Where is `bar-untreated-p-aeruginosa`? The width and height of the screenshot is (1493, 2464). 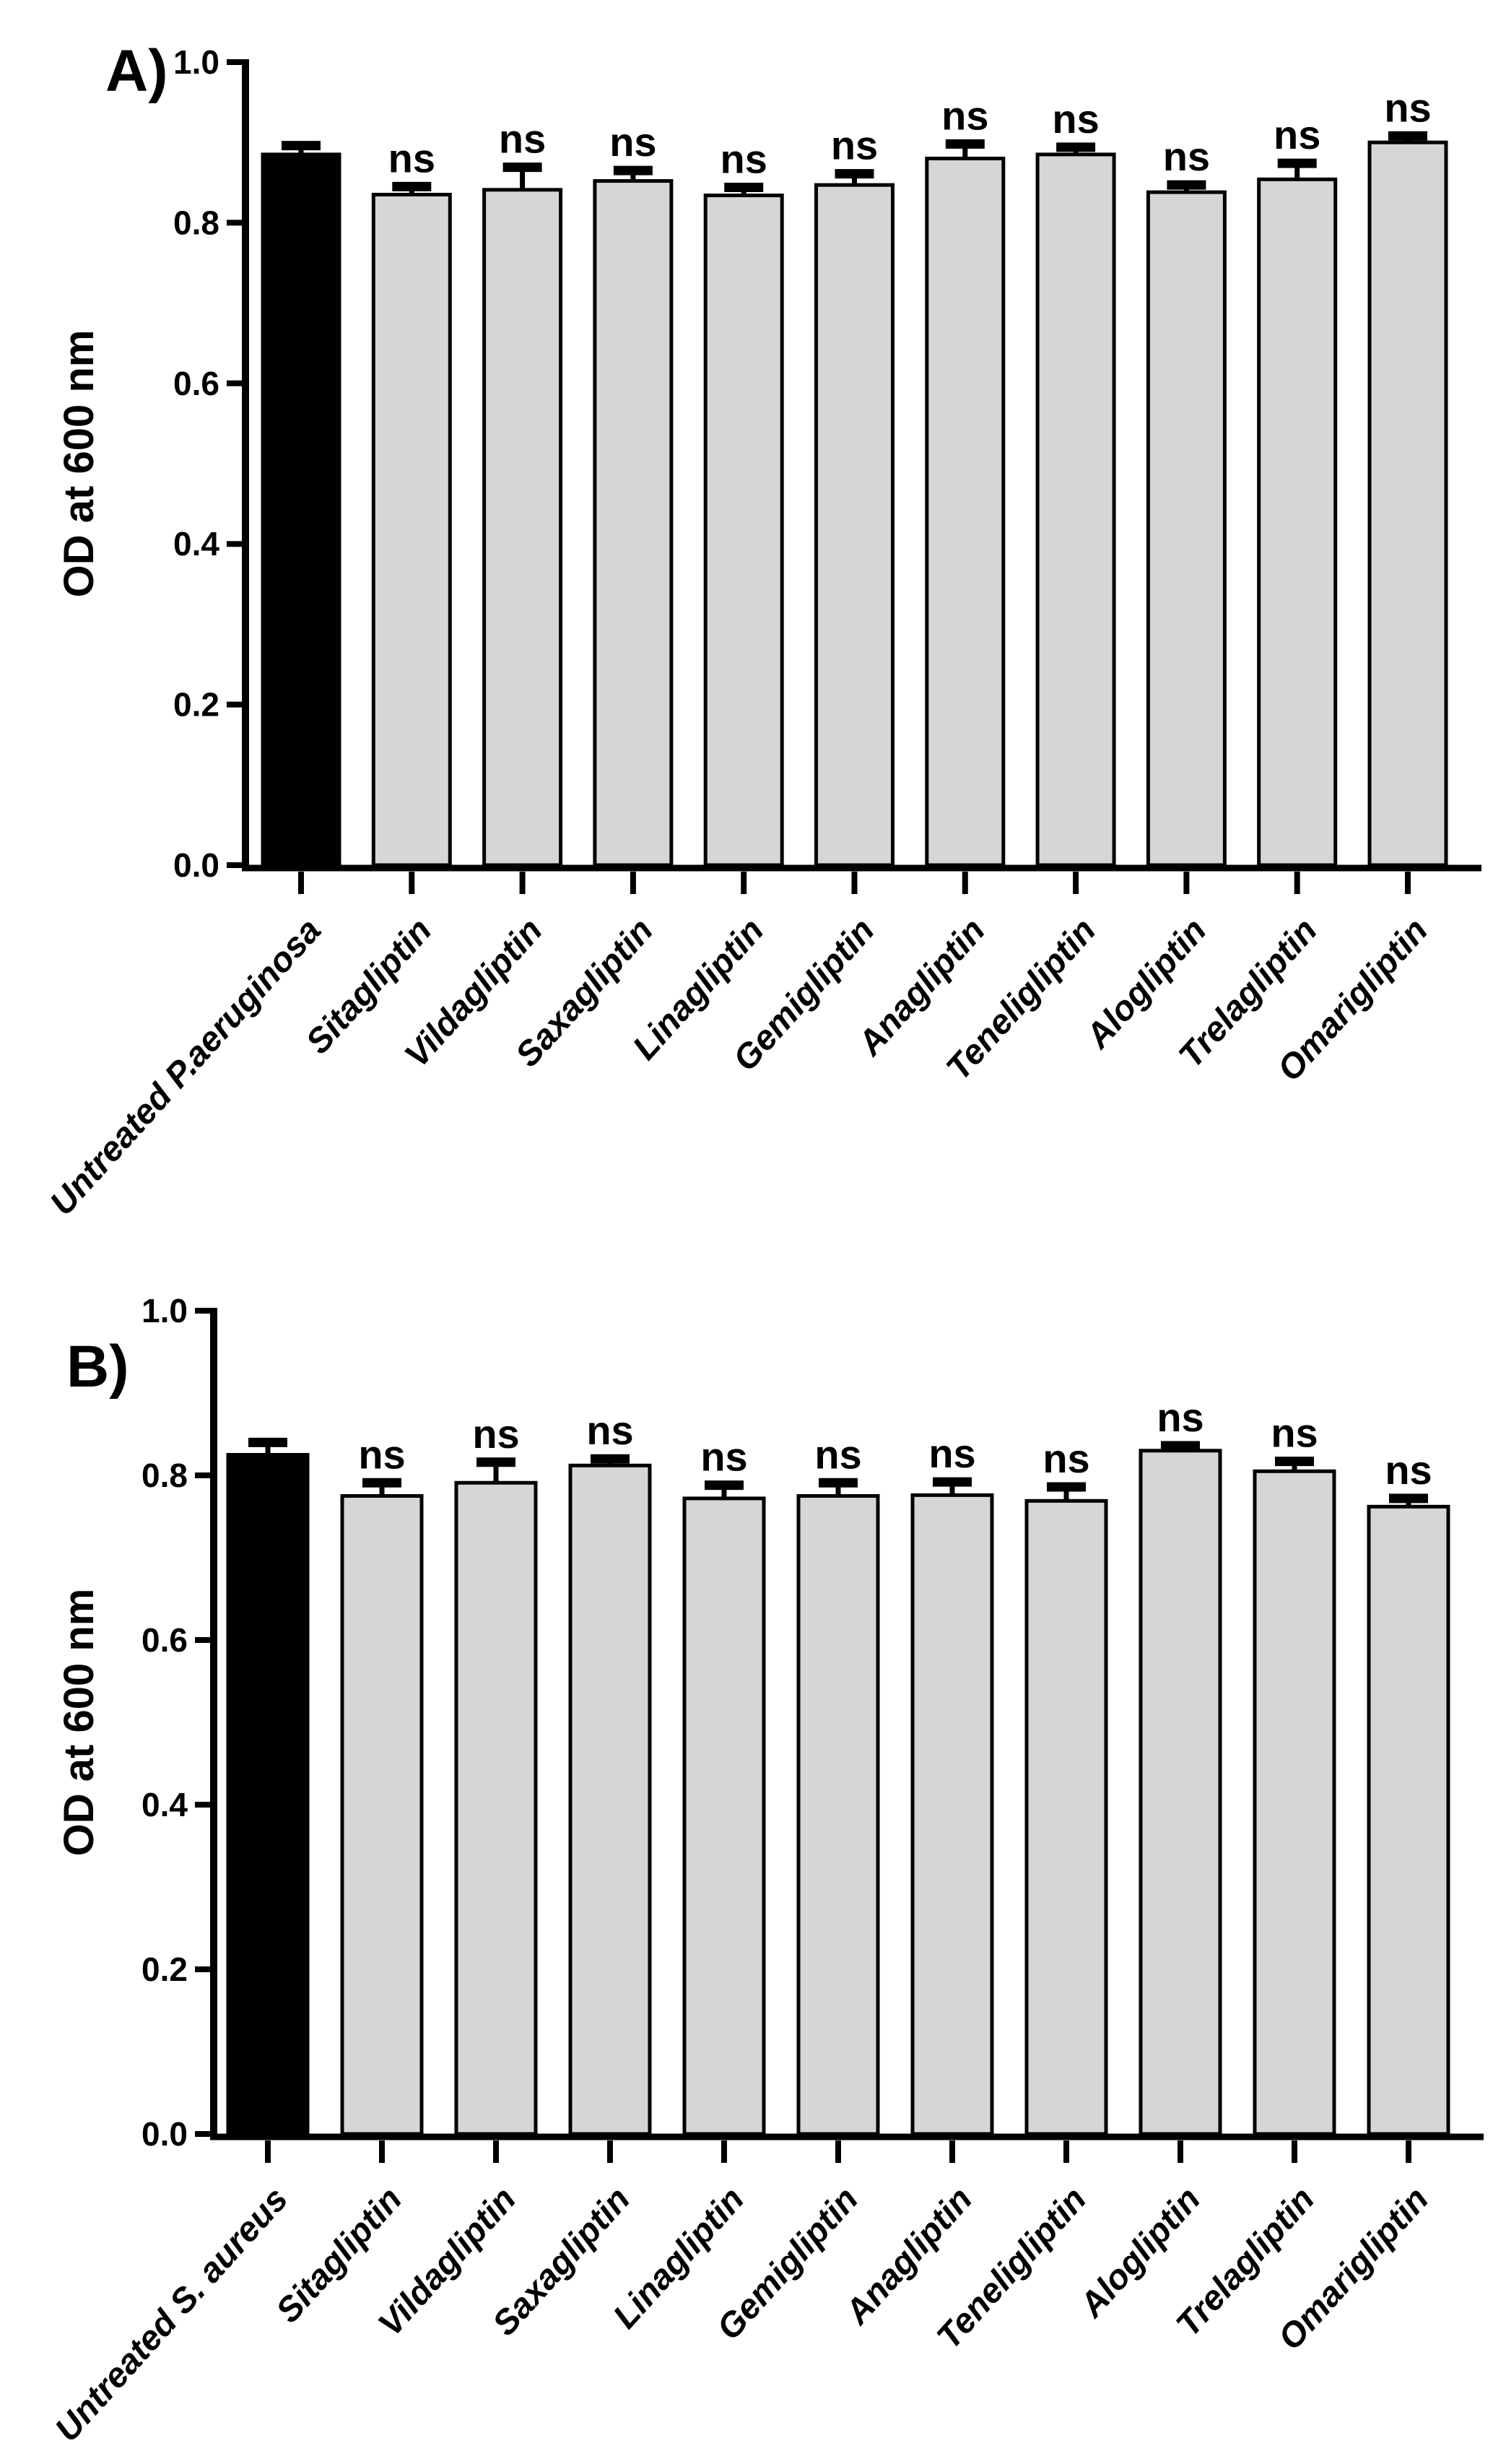 bar-untreated-p-aeruginosa is located at coordinates (301, 510).